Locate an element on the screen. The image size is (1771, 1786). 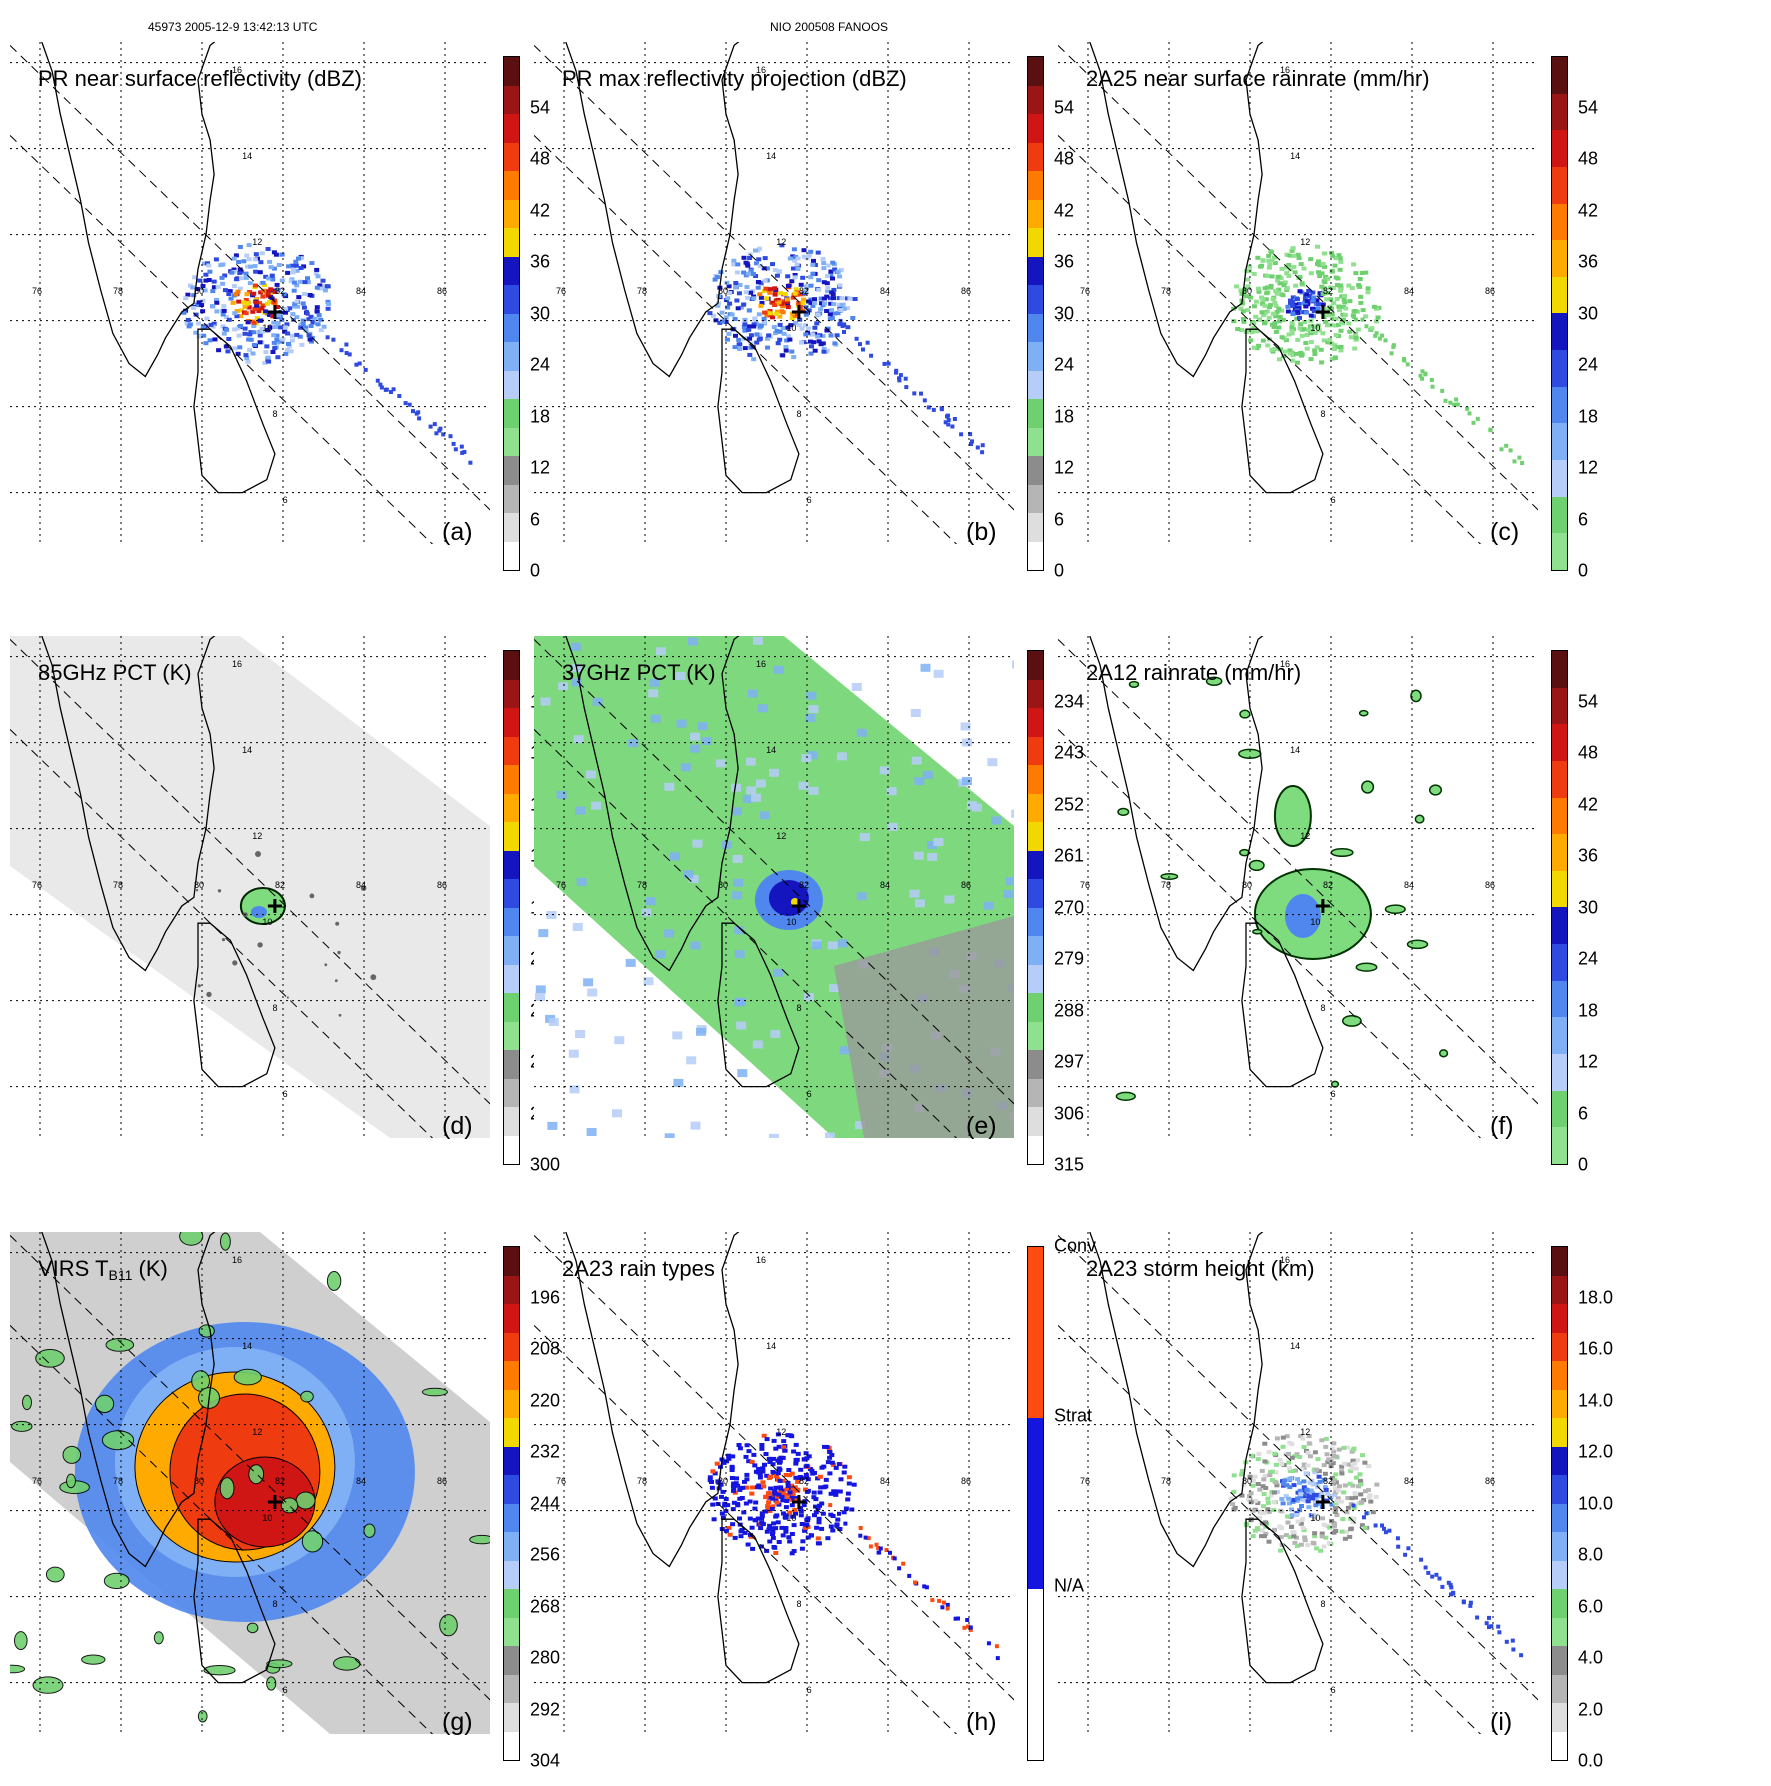
lon-label: 78 is located at coordinates (642, 291).